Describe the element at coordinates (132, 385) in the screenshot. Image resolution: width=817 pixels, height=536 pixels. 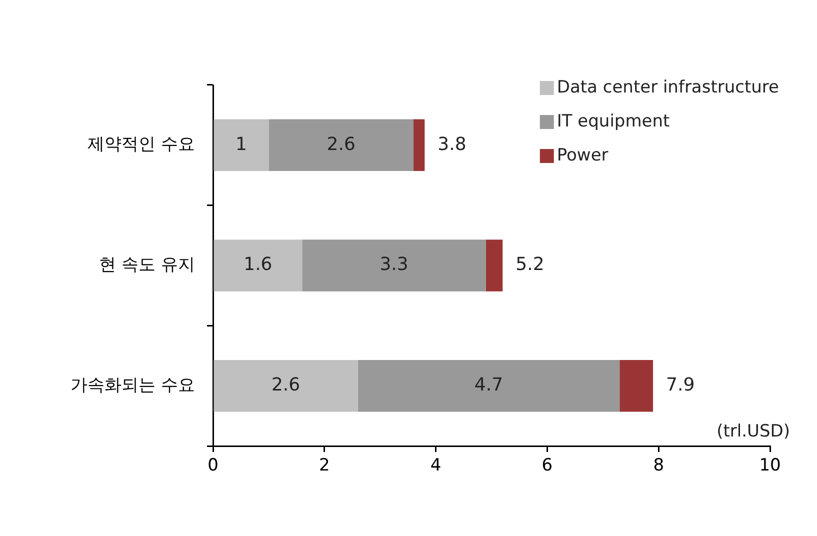
I see `y-tick-label: 가속화되는 수요` at that location.